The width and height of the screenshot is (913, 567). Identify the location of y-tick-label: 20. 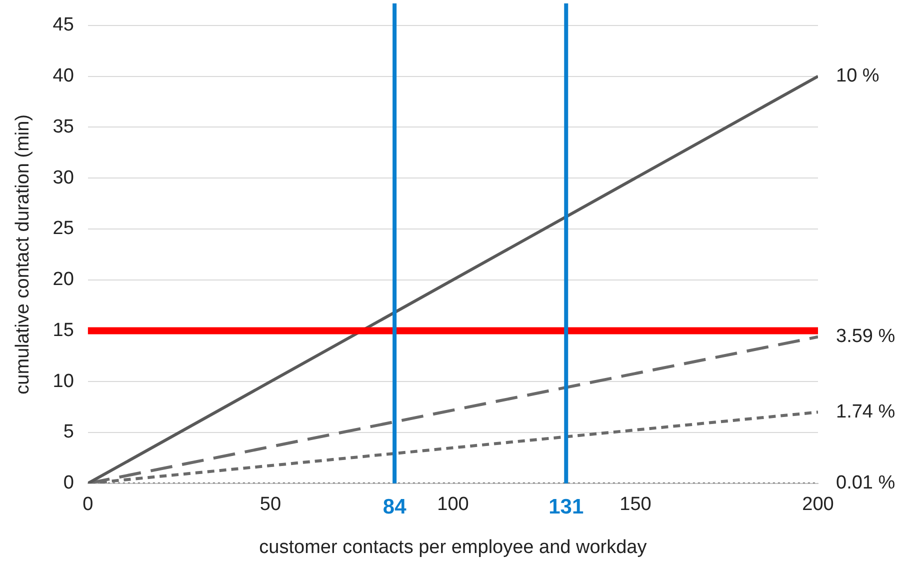
(63, 279).